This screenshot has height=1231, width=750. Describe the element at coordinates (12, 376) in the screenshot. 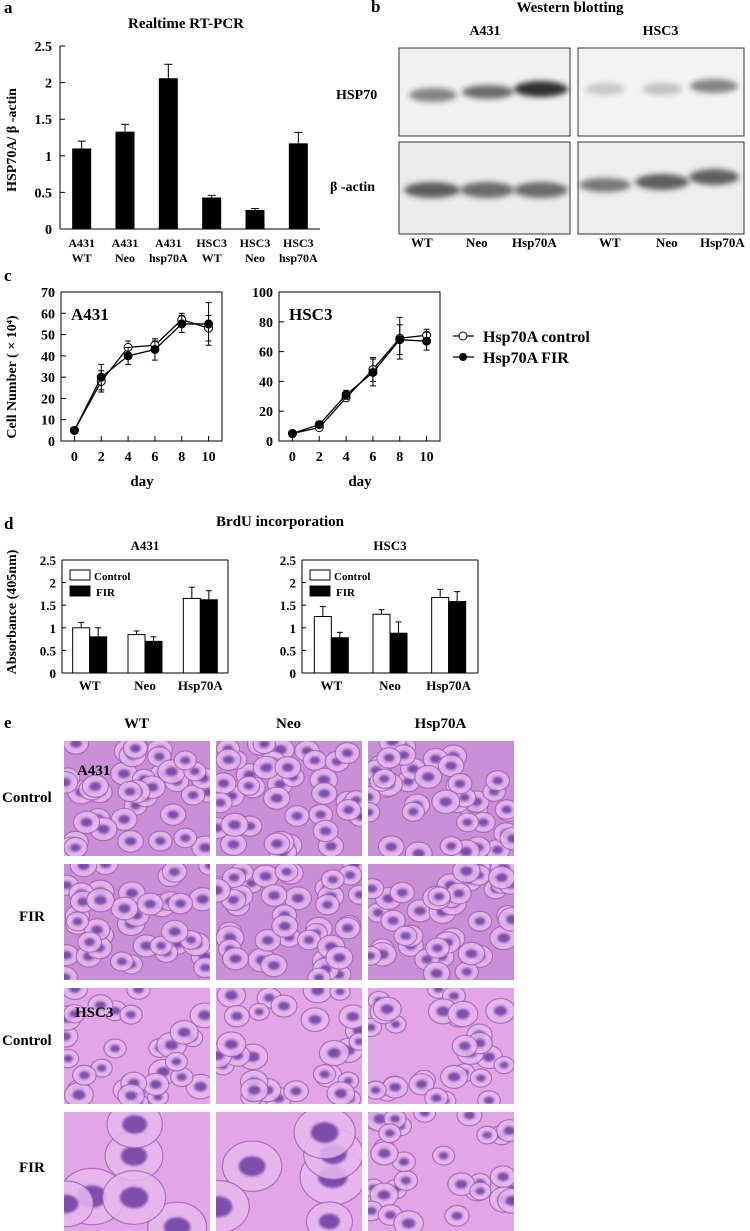

I see `growth-ylabel: Cell Number ( × 10⁴)` at that location.